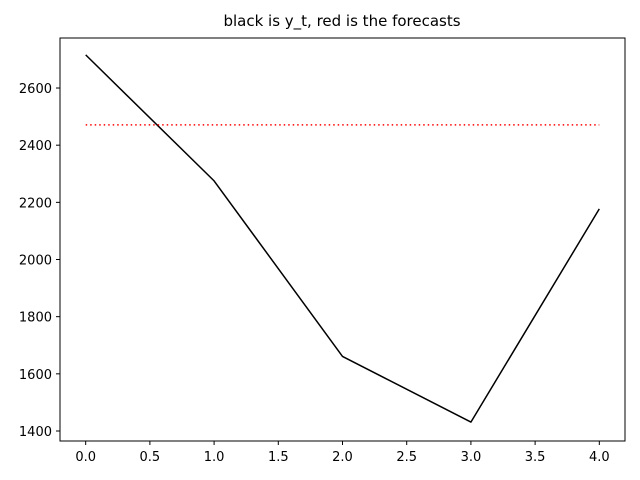 The image size is (640, 480). I want to click on y-tick-label: 2000, so click(35, 261).